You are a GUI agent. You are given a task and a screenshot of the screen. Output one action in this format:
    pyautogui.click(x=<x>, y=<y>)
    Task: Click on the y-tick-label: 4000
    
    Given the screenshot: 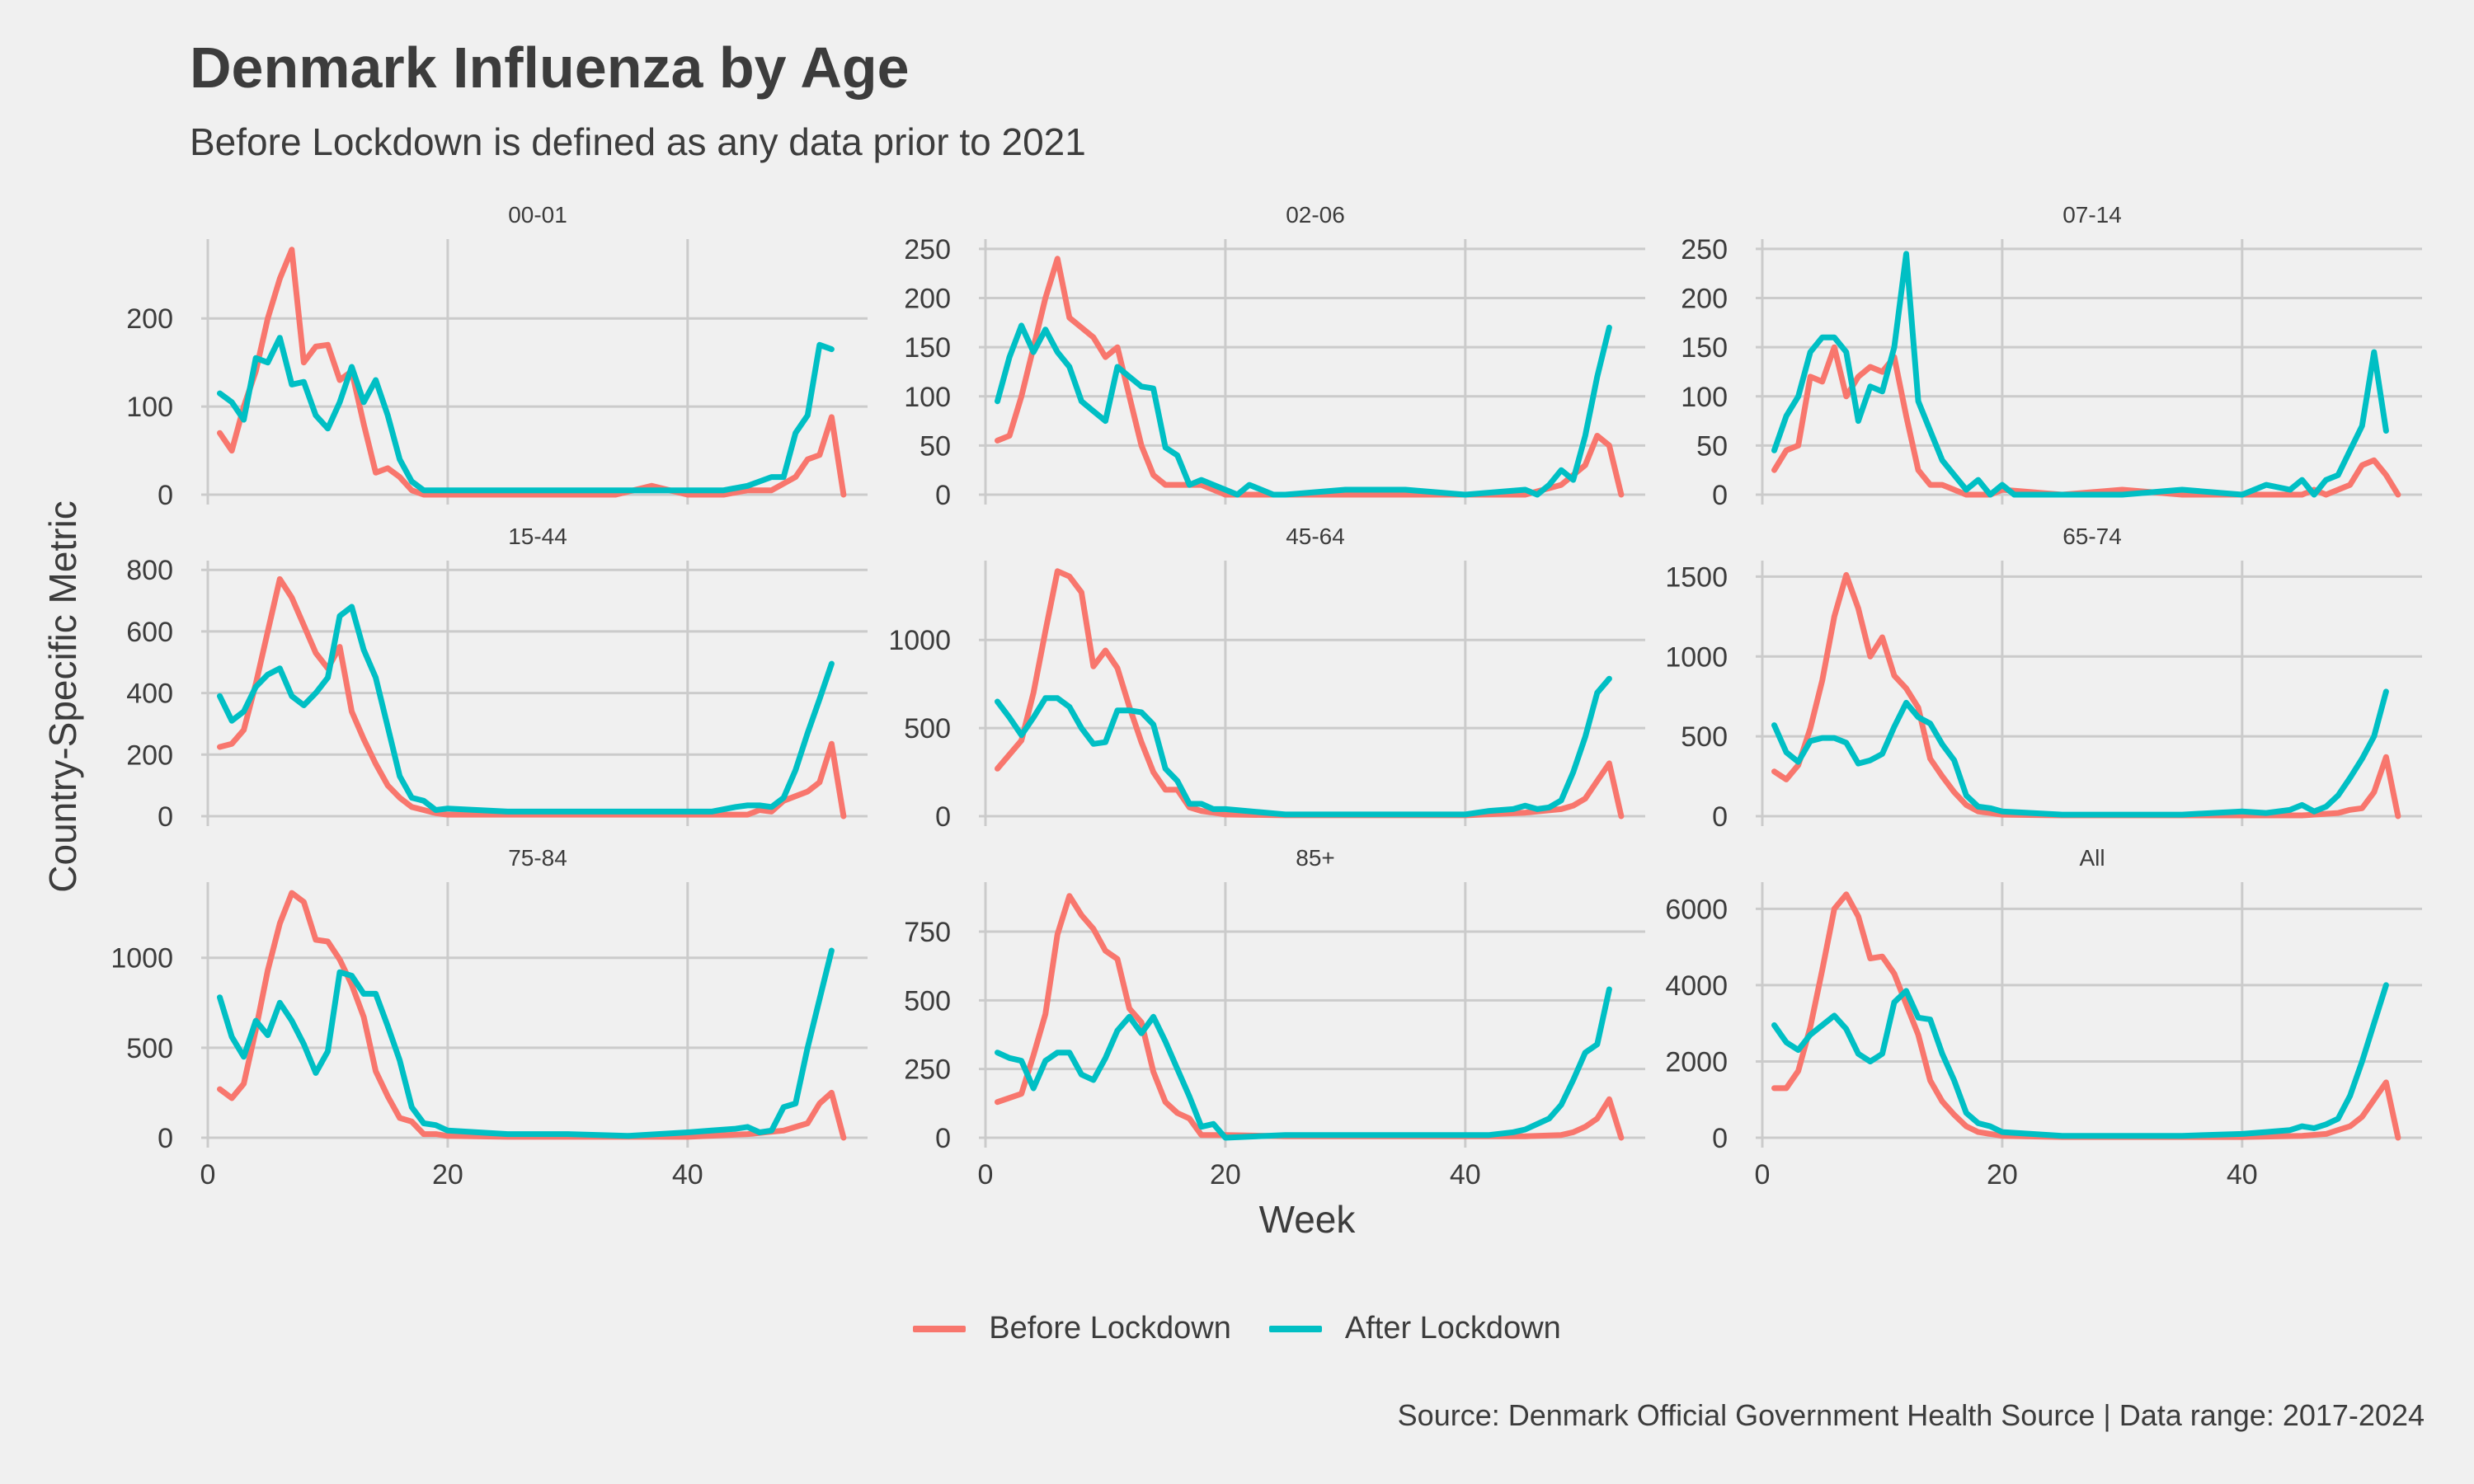 What is the action you would take?
    pyautogui.click(x=1696, y=986)
    